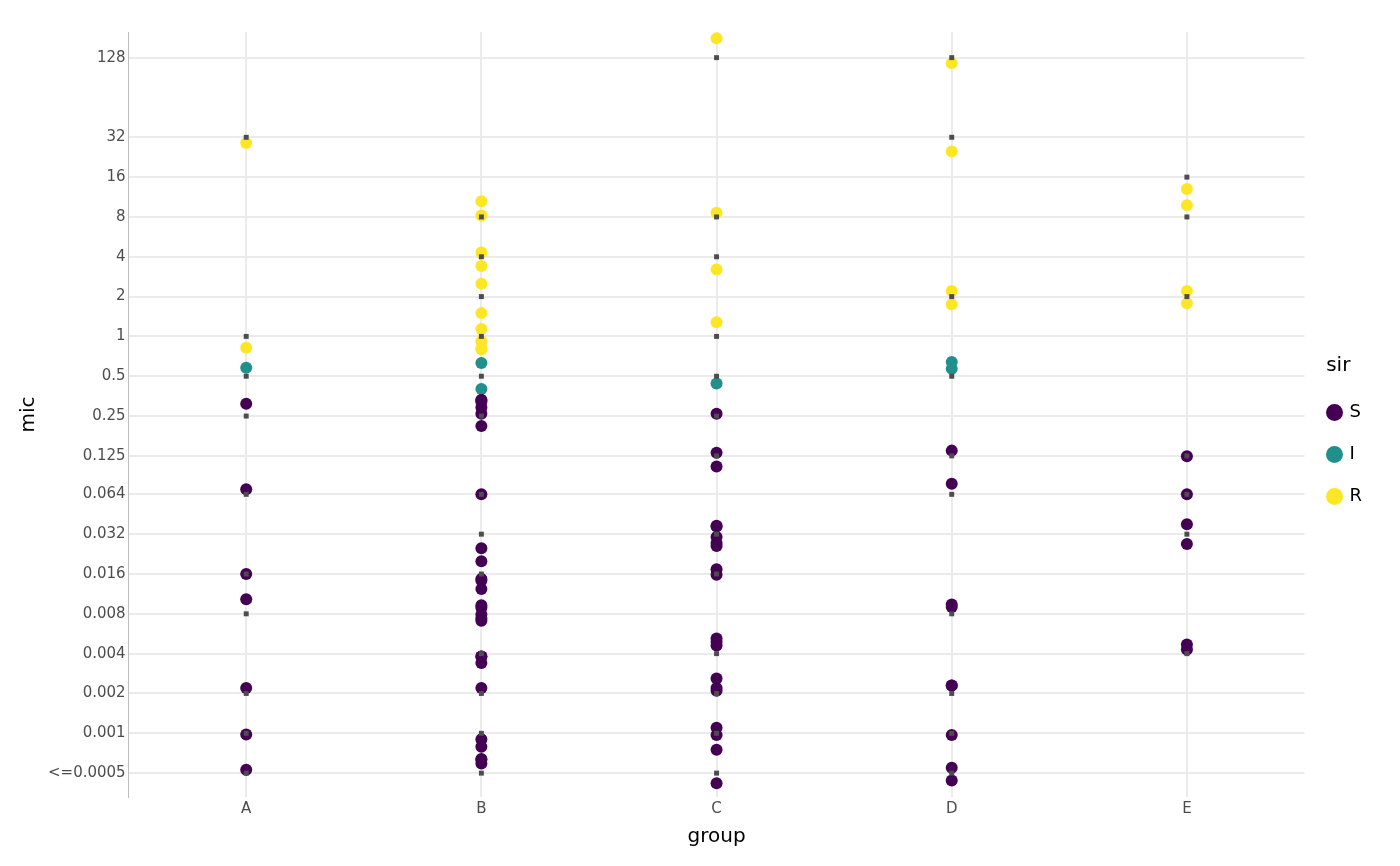 This screenshot has height=866, width=1400. What do you see at coordinates (116, 176) in the screenshot?
I see `y-tick-label: 16` at bounding box center [116, 176].